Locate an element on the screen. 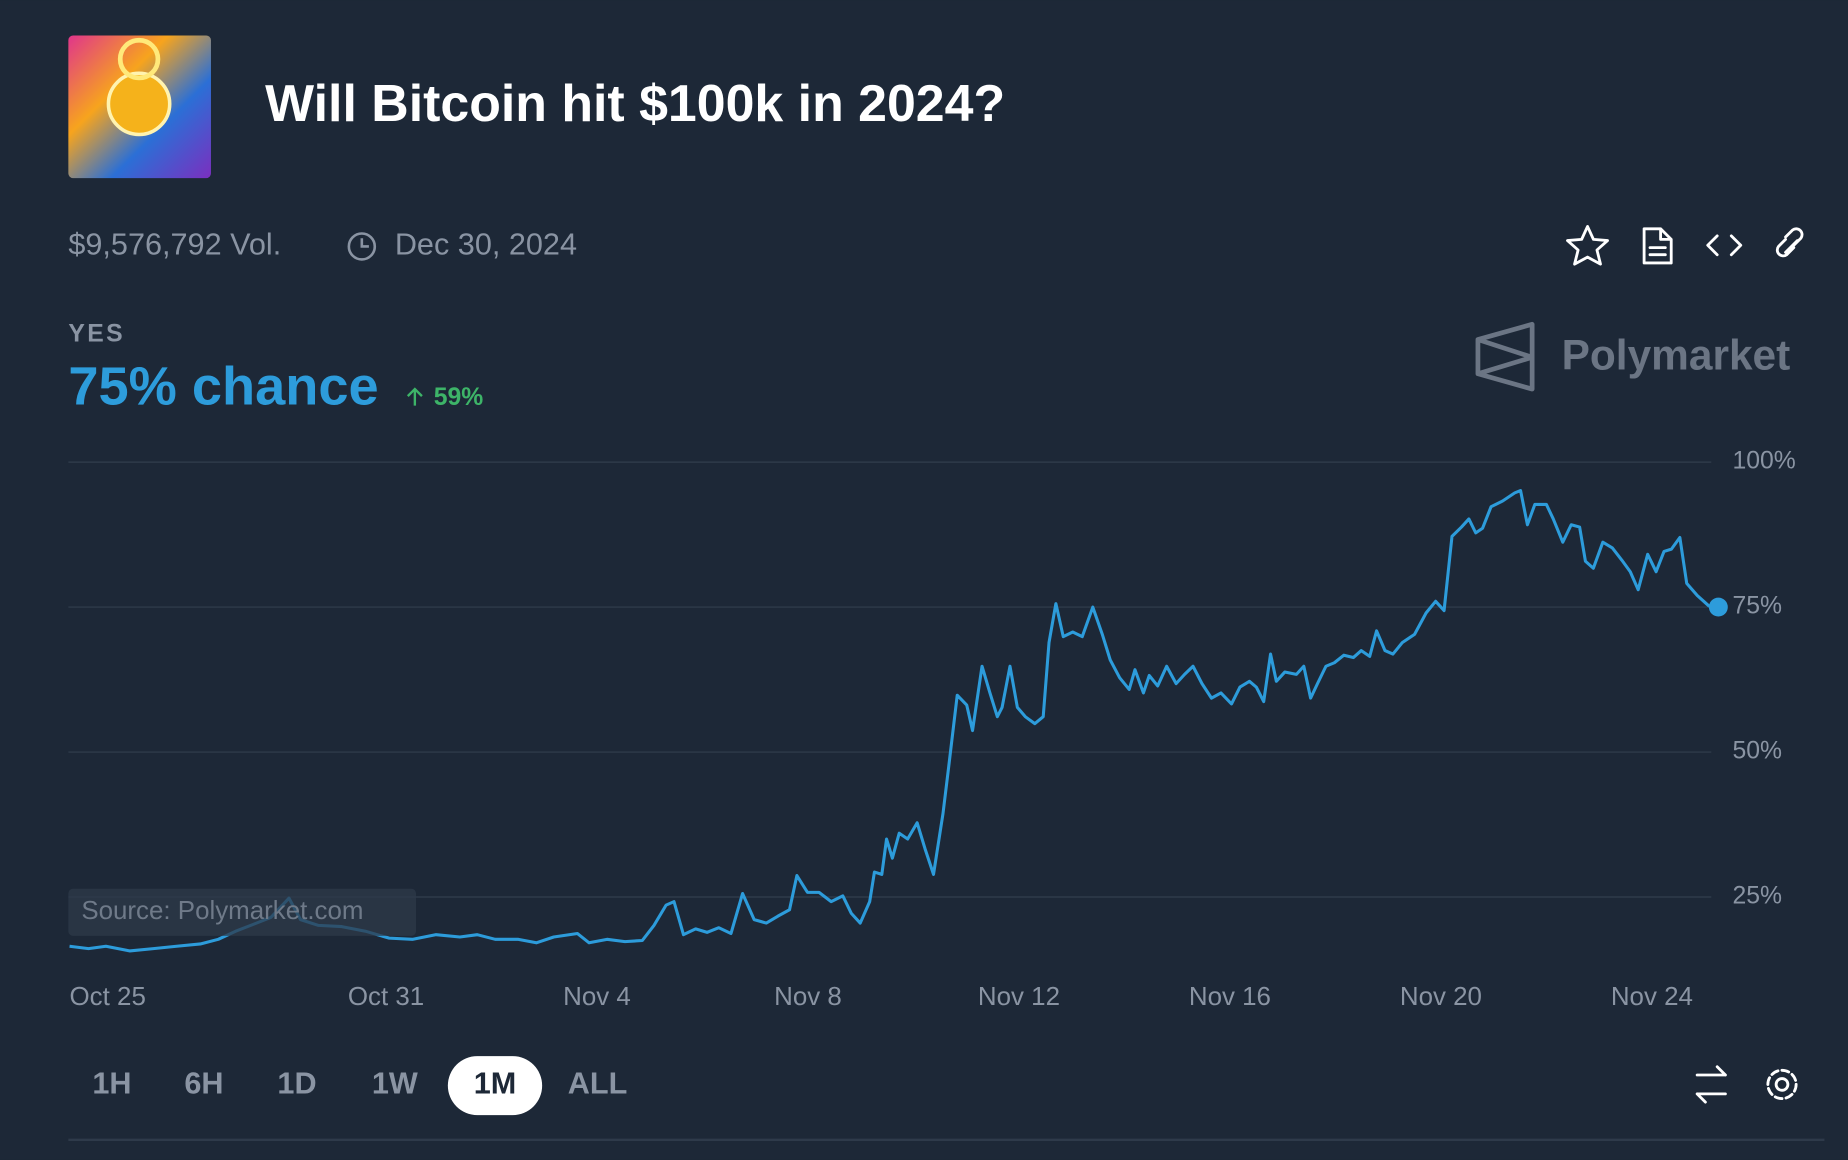 Image resolution: width=1848 pixels, height=1160 pixels. market-thumbnail is located at coordinates (139, 107).